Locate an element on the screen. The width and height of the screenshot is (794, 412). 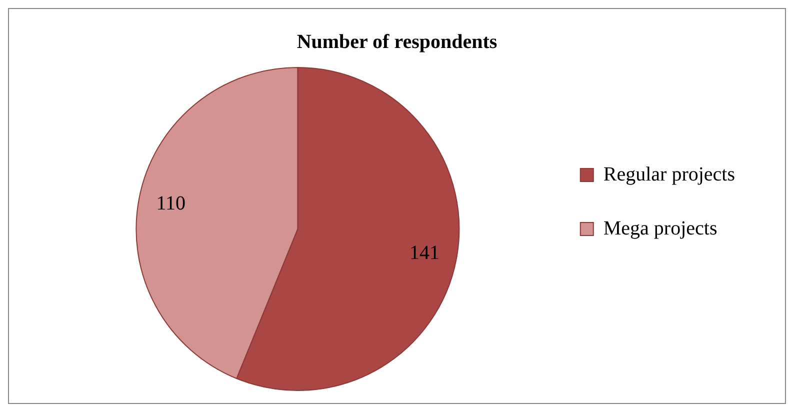
data-label: 141 is located at coordinates (424, 253).